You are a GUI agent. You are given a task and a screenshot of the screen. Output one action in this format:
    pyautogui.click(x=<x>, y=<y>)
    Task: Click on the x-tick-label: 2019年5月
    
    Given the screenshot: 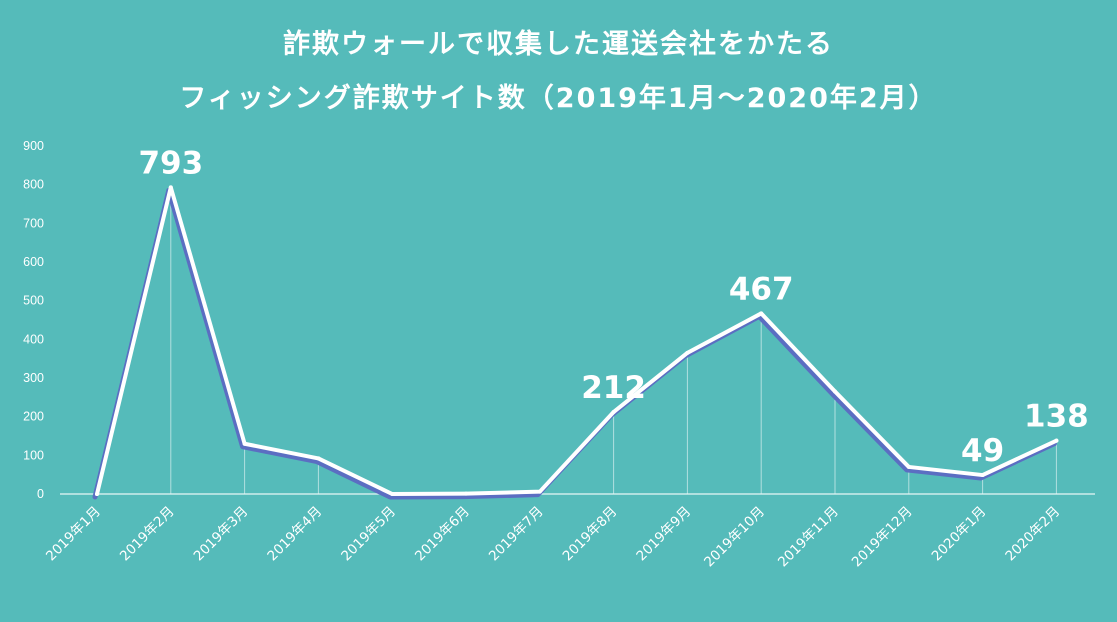 What is the action you would take?
    pyautogui.click(x=368, y=534)
    